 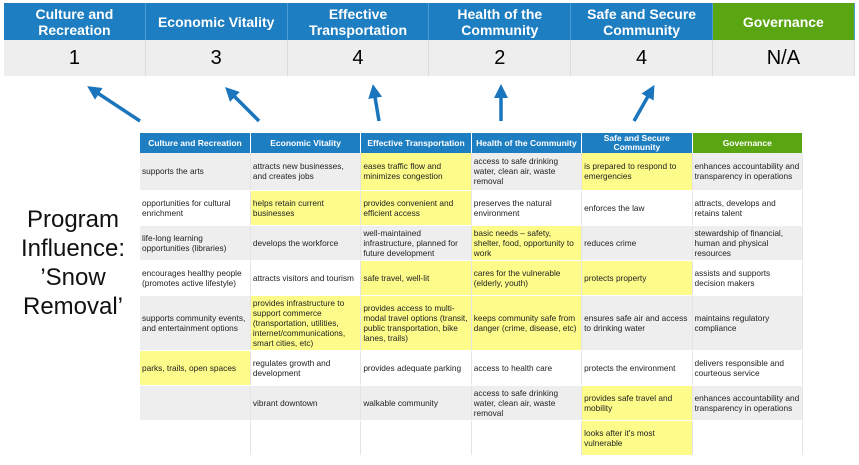 What do you see at coordinates (73, 263) in the screenshot?
I see `program-influence-title: Program Influence: ’Snow Removal’` at bounding box center [73, 263].